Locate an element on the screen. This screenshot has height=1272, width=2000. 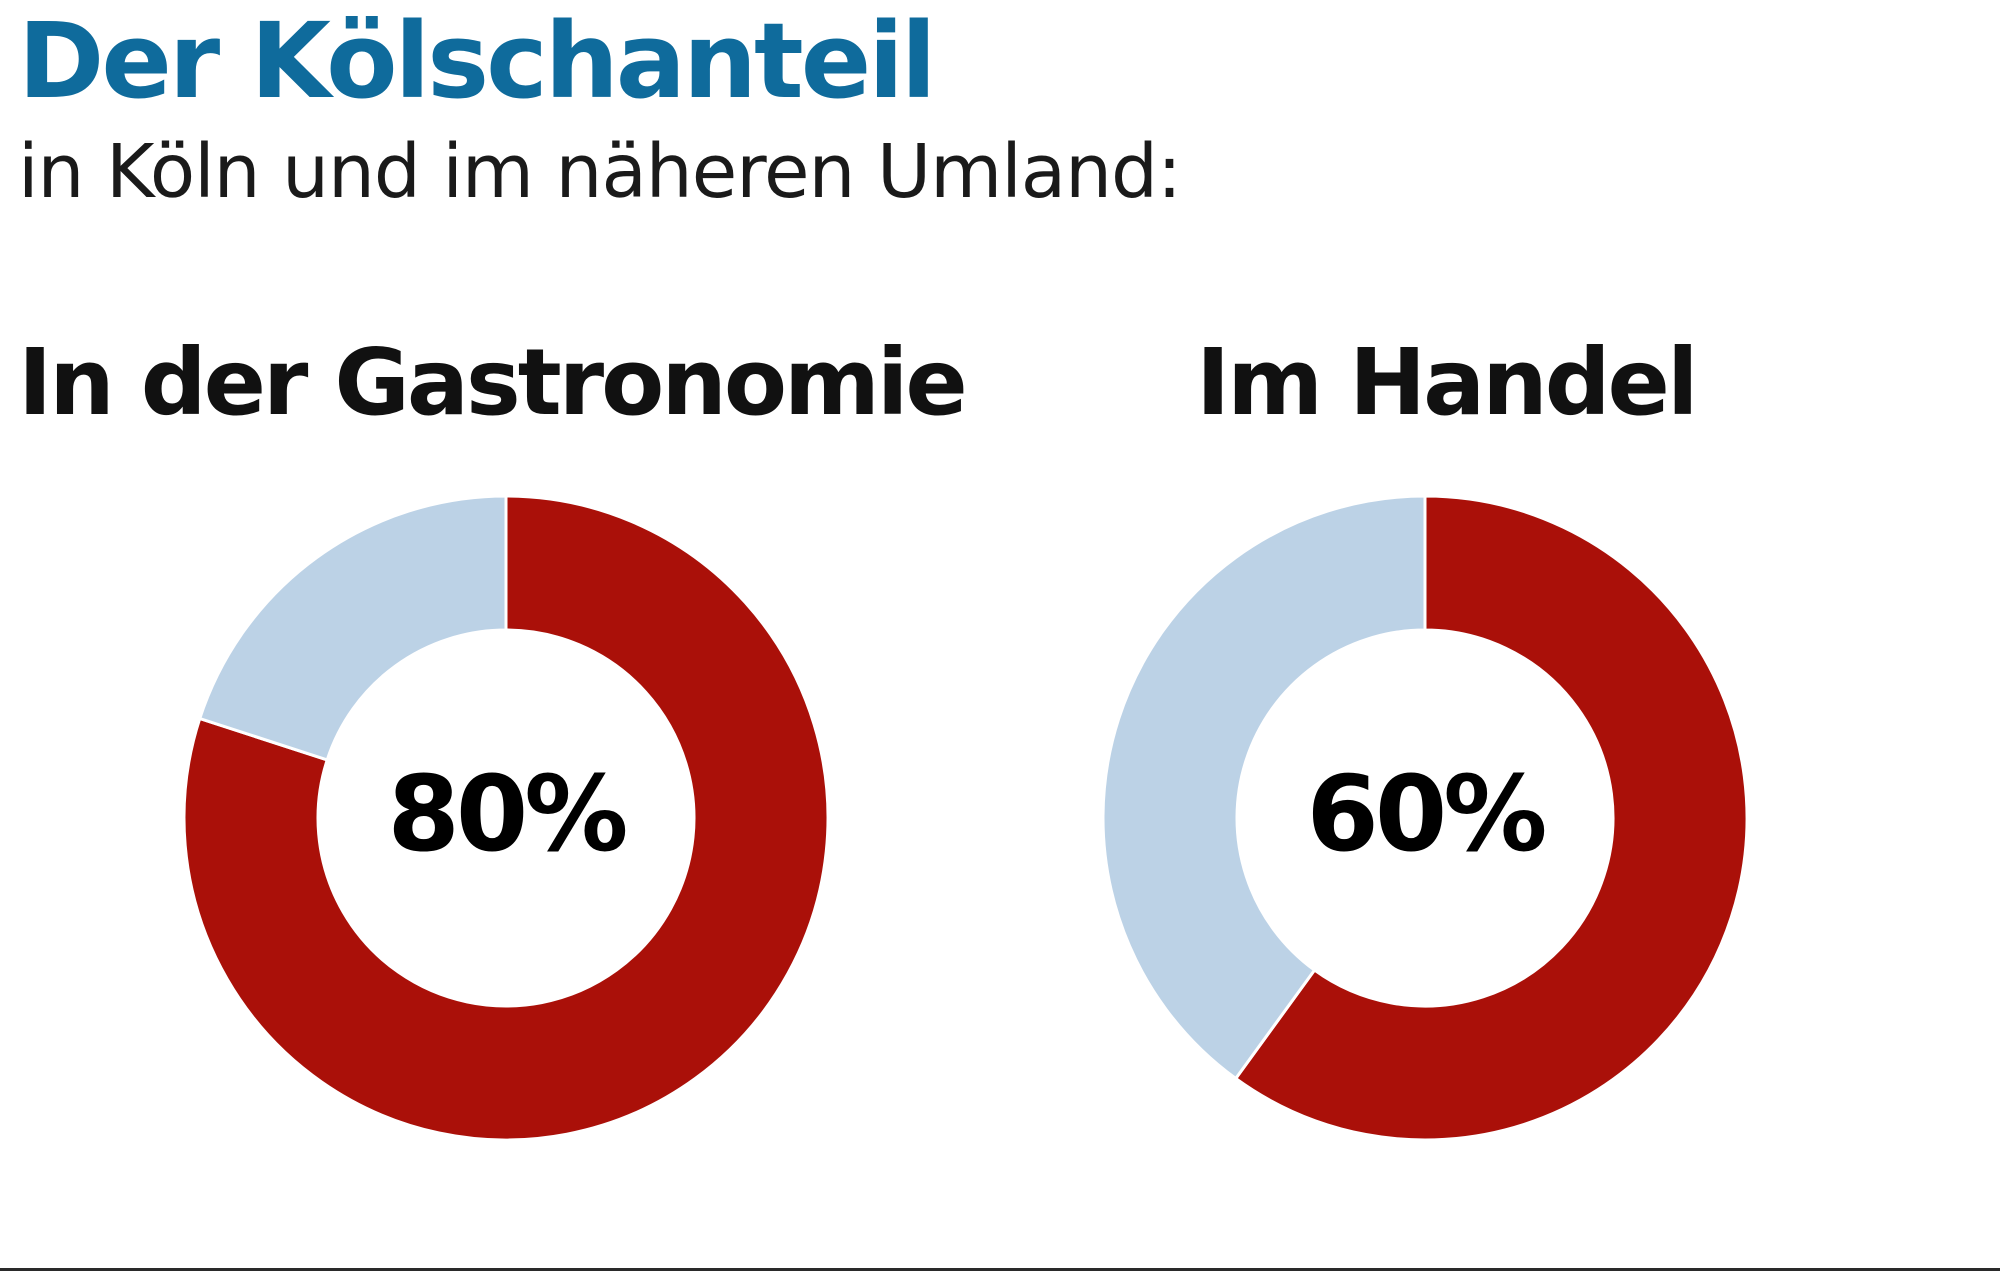
chart-subtitle: in Köln und im näheren Umland: is located at coordinates (600, 172).